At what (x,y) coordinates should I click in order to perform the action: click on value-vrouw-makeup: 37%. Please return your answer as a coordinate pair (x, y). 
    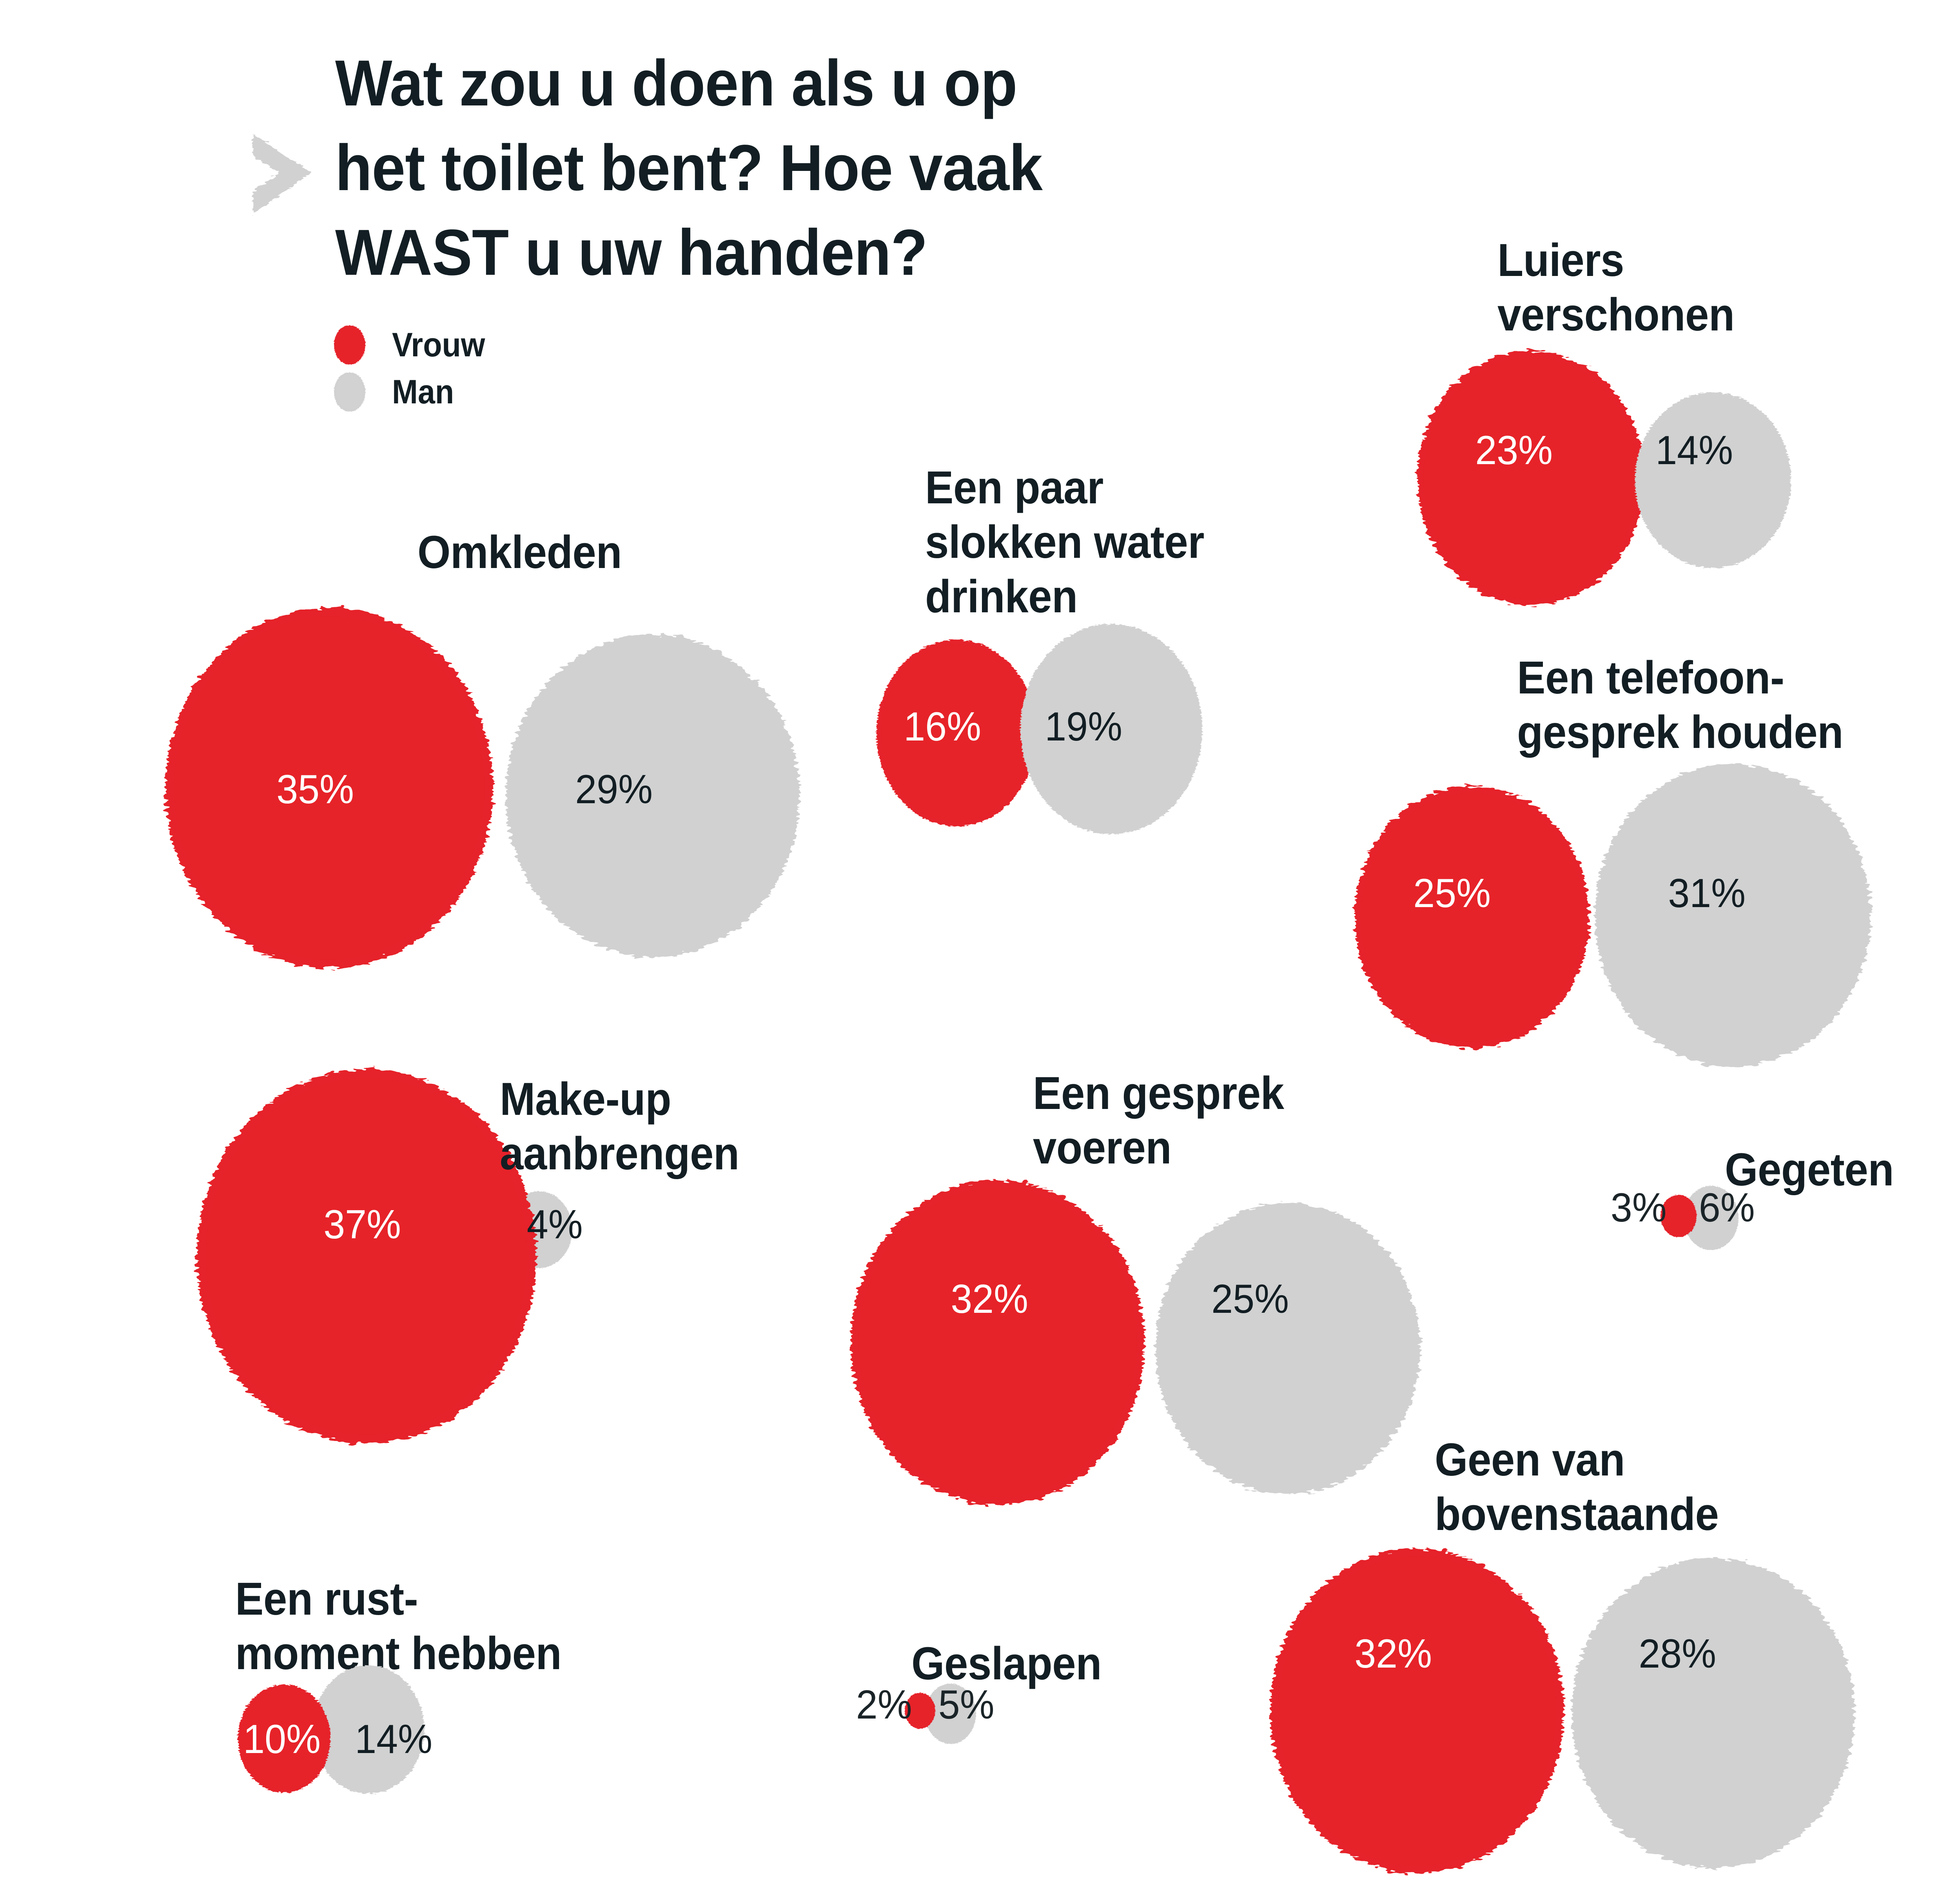
    Looking at the image, I should click on (362, 1224).